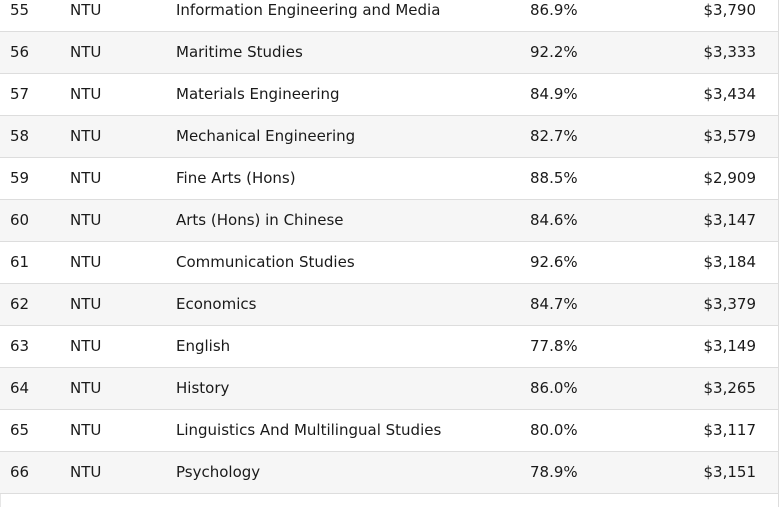  What do you see at coordinates (352, 52) in the screenshot?
I see `course-cell: Maritime Studies` at bounding box center [352, 52].